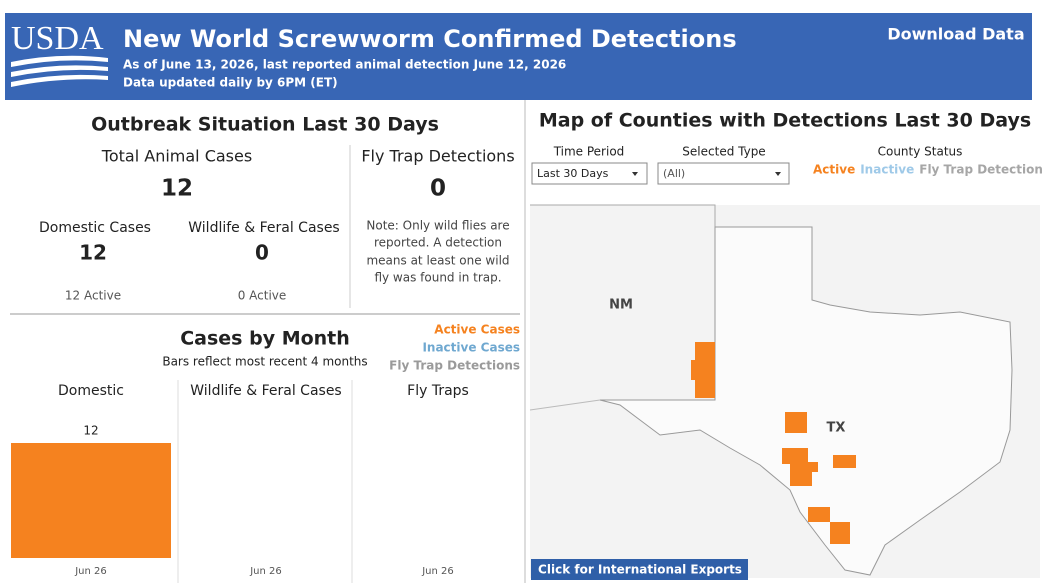  What do you see at coordinates (477, 330) in the screenshot?
I see `legend-item: Active Cases` at bounding box center [477, 330].